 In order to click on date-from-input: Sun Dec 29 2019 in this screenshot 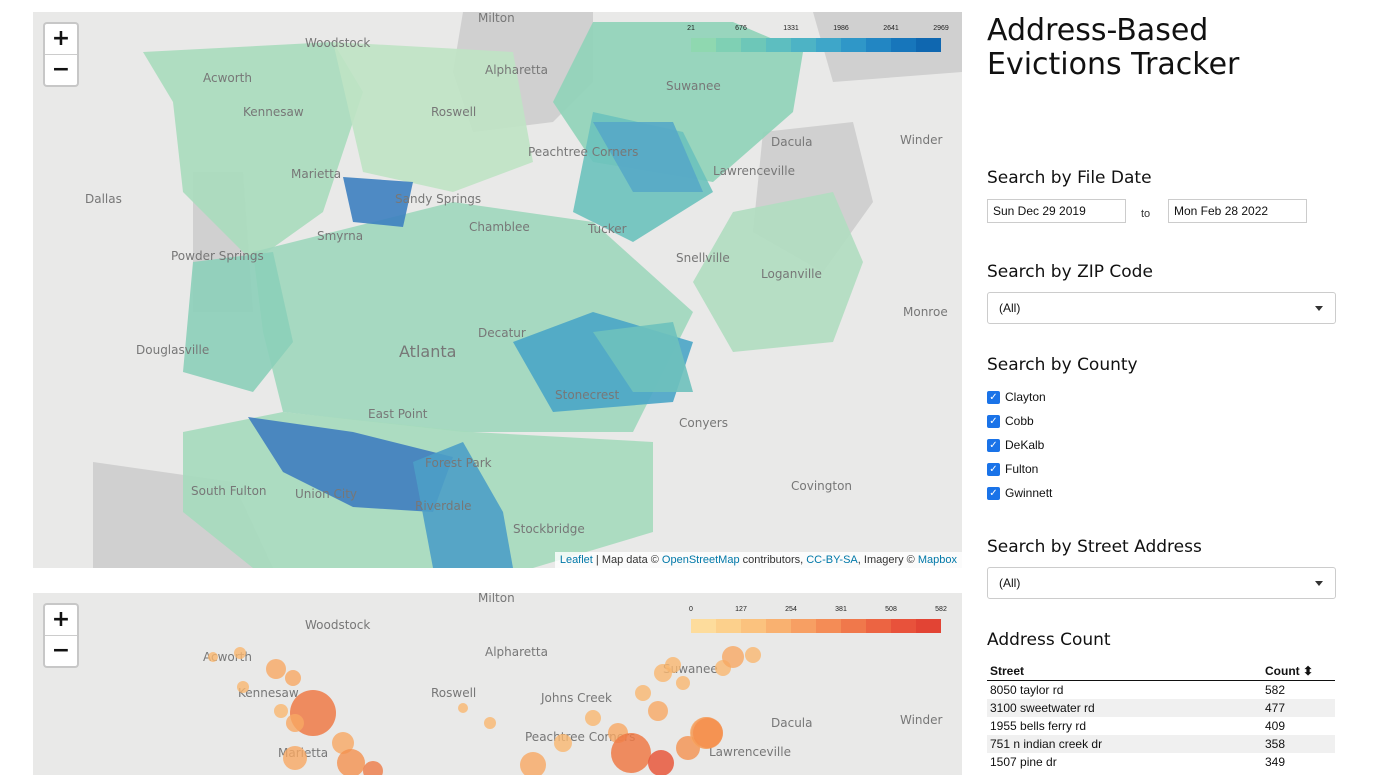, I will do `click(1056, 211)`.